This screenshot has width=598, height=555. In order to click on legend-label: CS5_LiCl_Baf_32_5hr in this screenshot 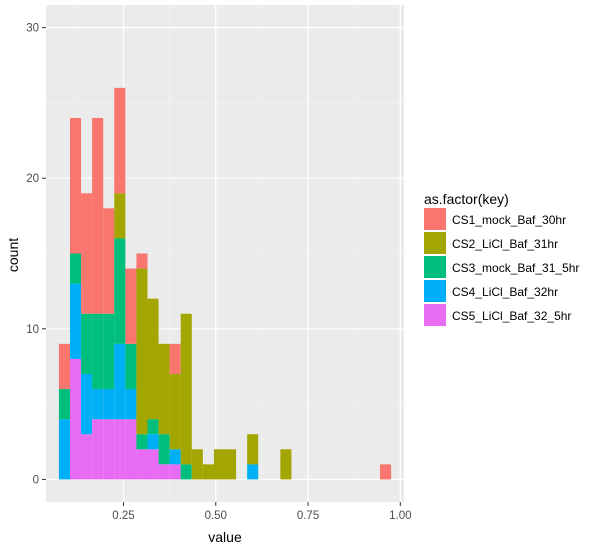, I will do `click(511, 316)`.